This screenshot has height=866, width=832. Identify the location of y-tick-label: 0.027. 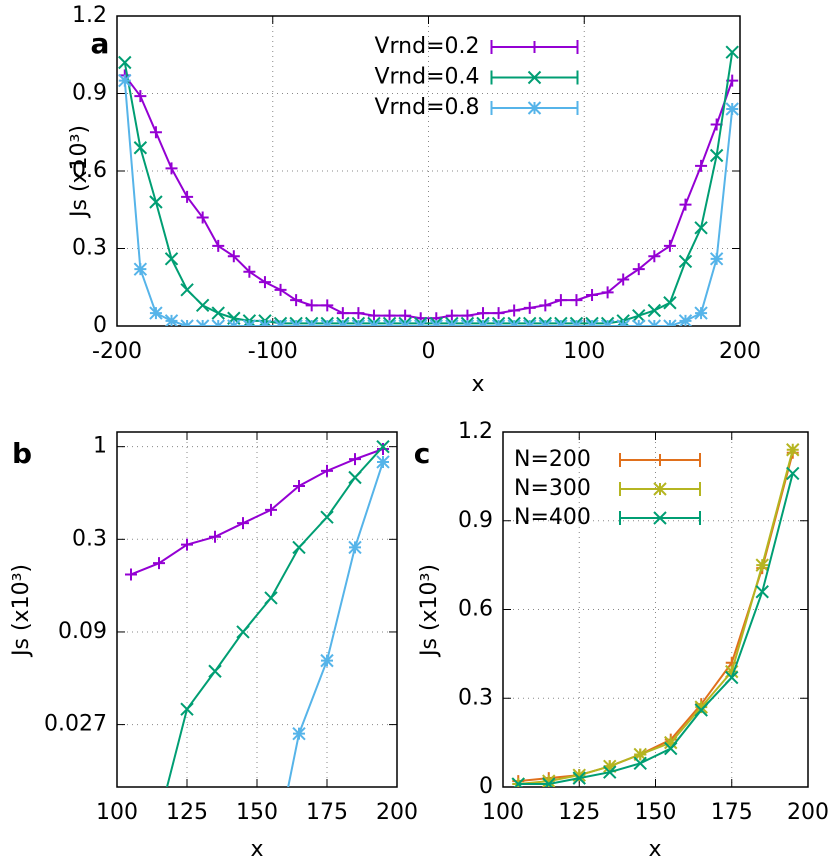
(75, 724).